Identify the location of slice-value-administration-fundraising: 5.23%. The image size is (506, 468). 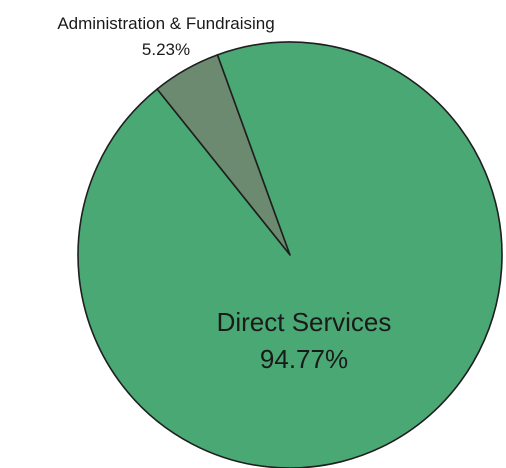
(166, 49).